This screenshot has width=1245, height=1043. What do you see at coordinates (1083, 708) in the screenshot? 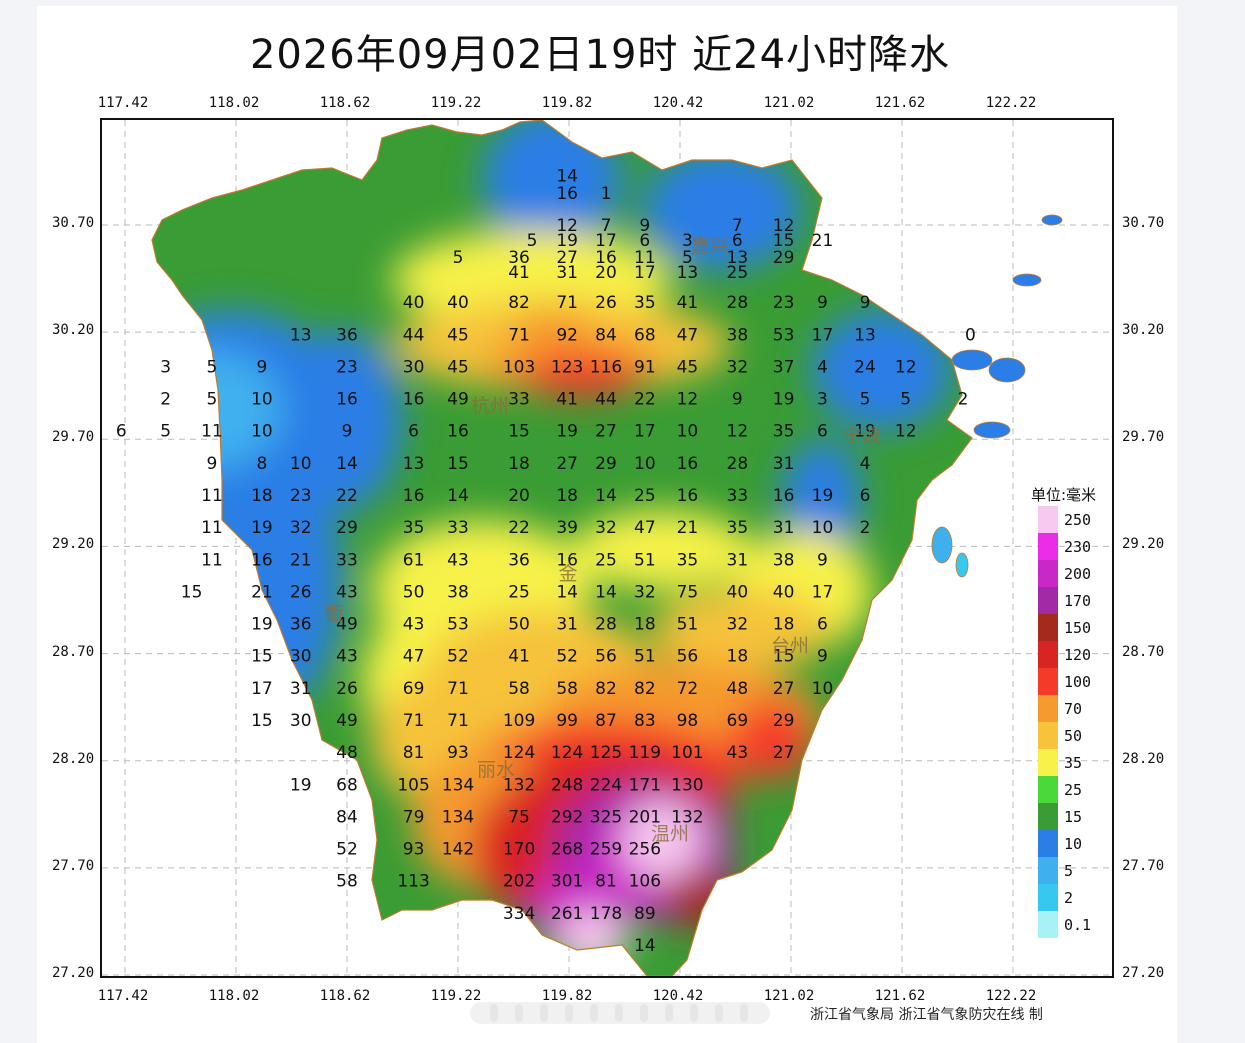
I see `legend-item: 70` at bounding box center [1083, 708].